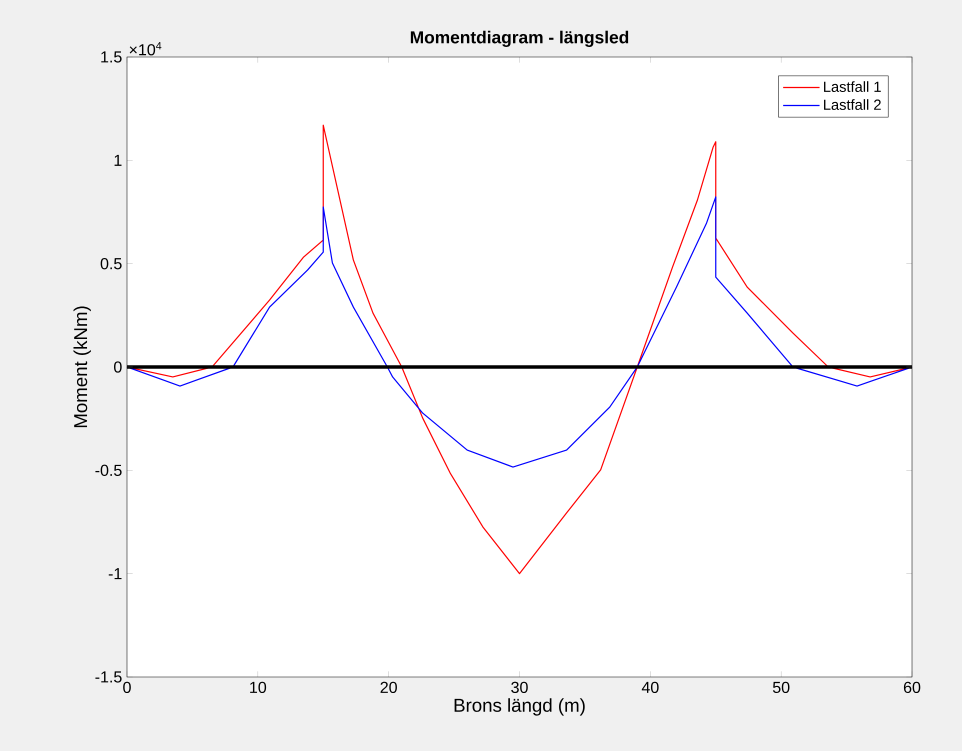  What do you see at coordinates (781, 688) in the screenshot?
I see `x-tick-label: 50` at bounding box center [781, 688].